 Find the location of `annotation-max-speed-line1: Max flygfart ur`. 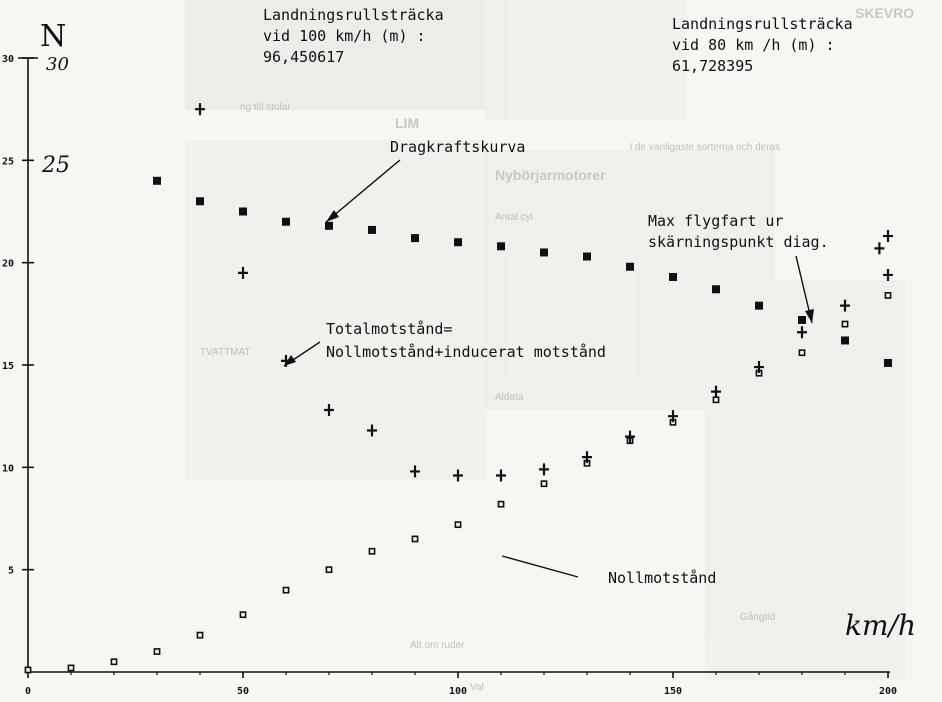

annotation-max-speed-line1: Max flygfart ur is located at coordinates (715, 221).